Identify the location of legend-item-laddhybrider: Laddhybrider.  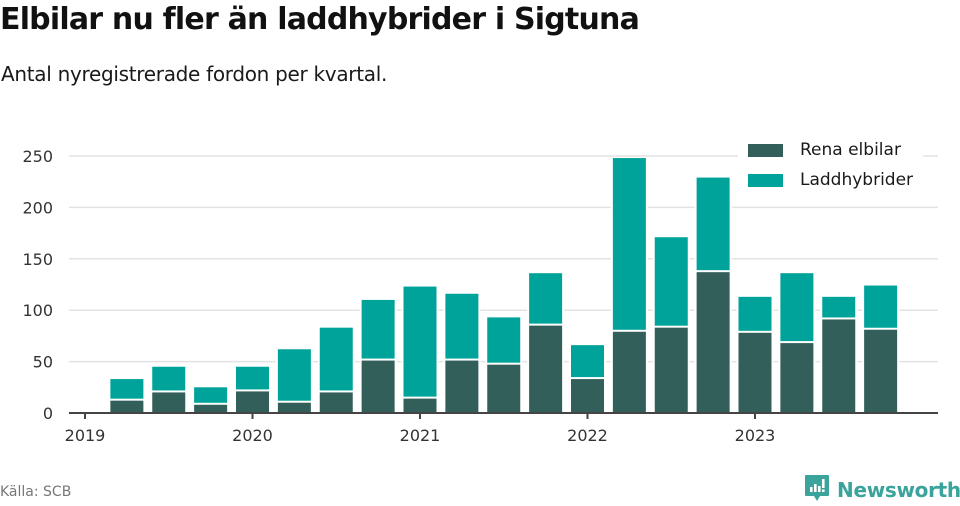
(830, 180).